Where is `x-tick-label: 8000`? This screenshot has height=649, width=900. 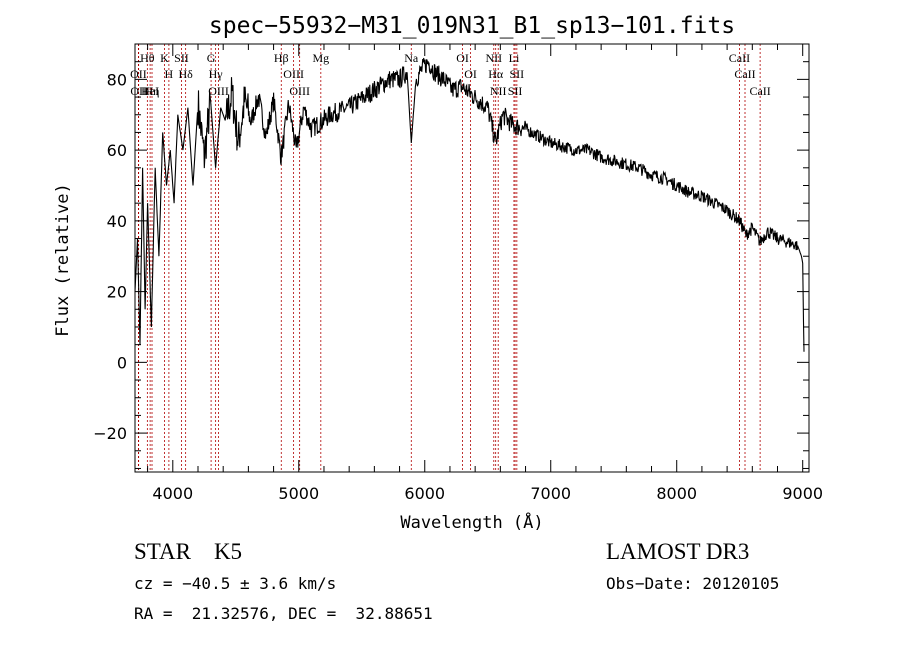 x-tick-label: 8000 is located at coordinates (676, 493).